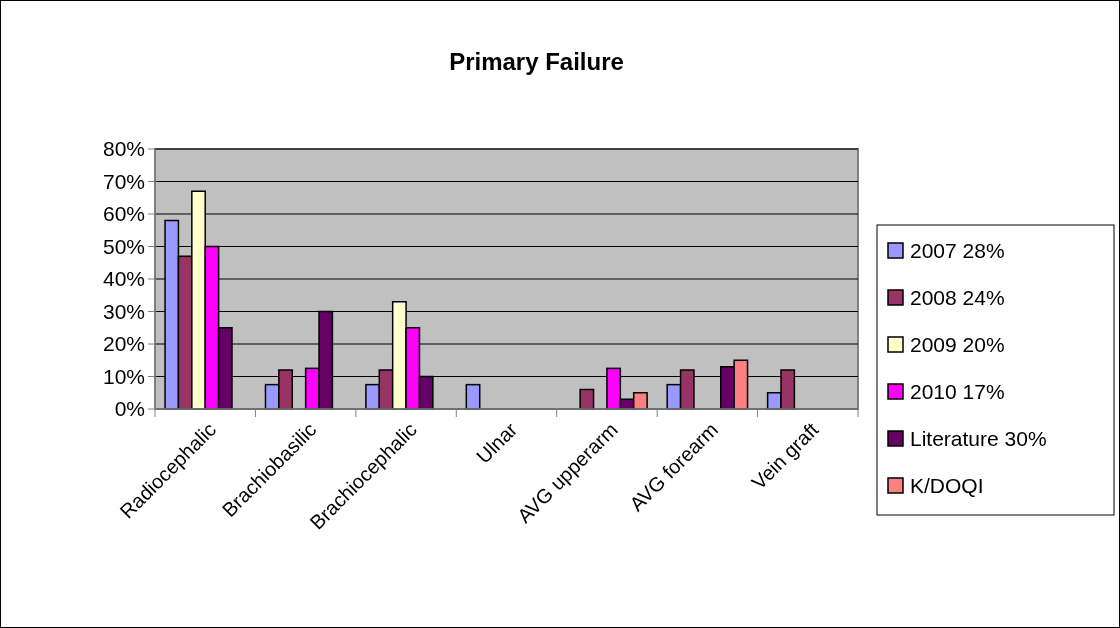  I want to click on legend-label: 2010 17%, so click(957, 392).